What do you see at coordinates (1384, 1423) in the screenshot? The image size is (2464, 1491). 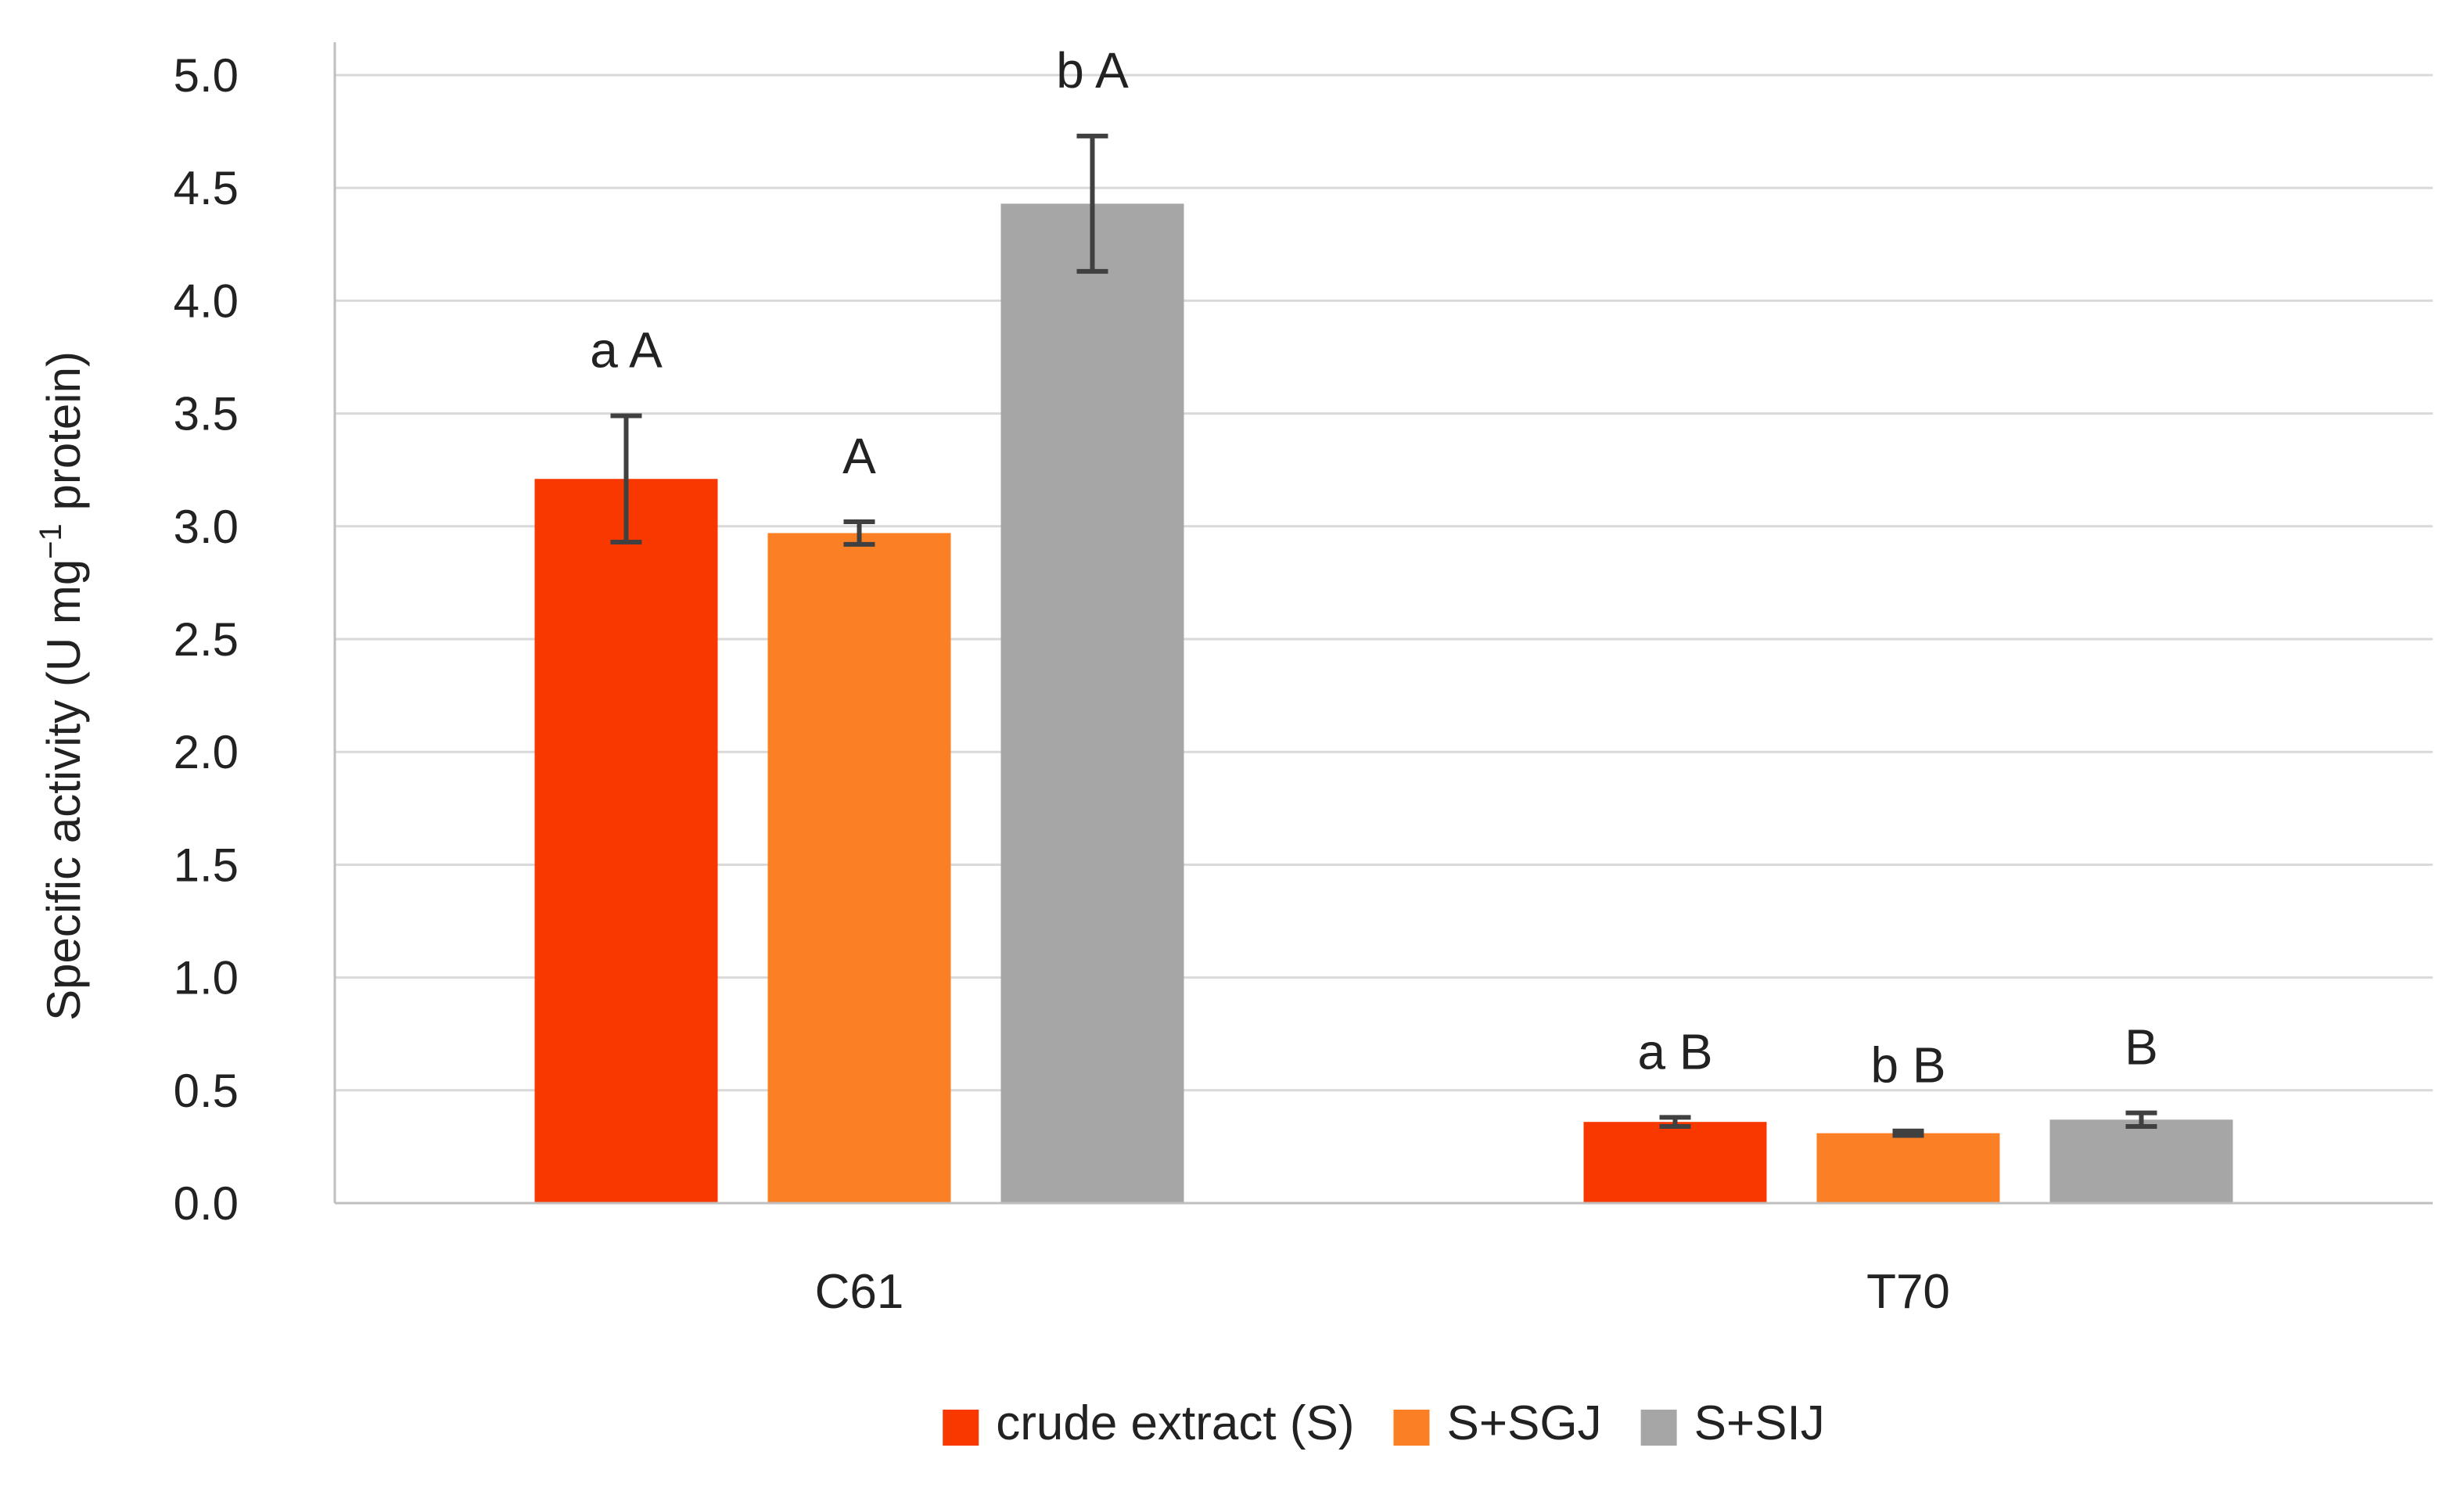 I see `legend: crude extract (S) S+SGJ S+SIJ` at bounding box center [1384, 1423].